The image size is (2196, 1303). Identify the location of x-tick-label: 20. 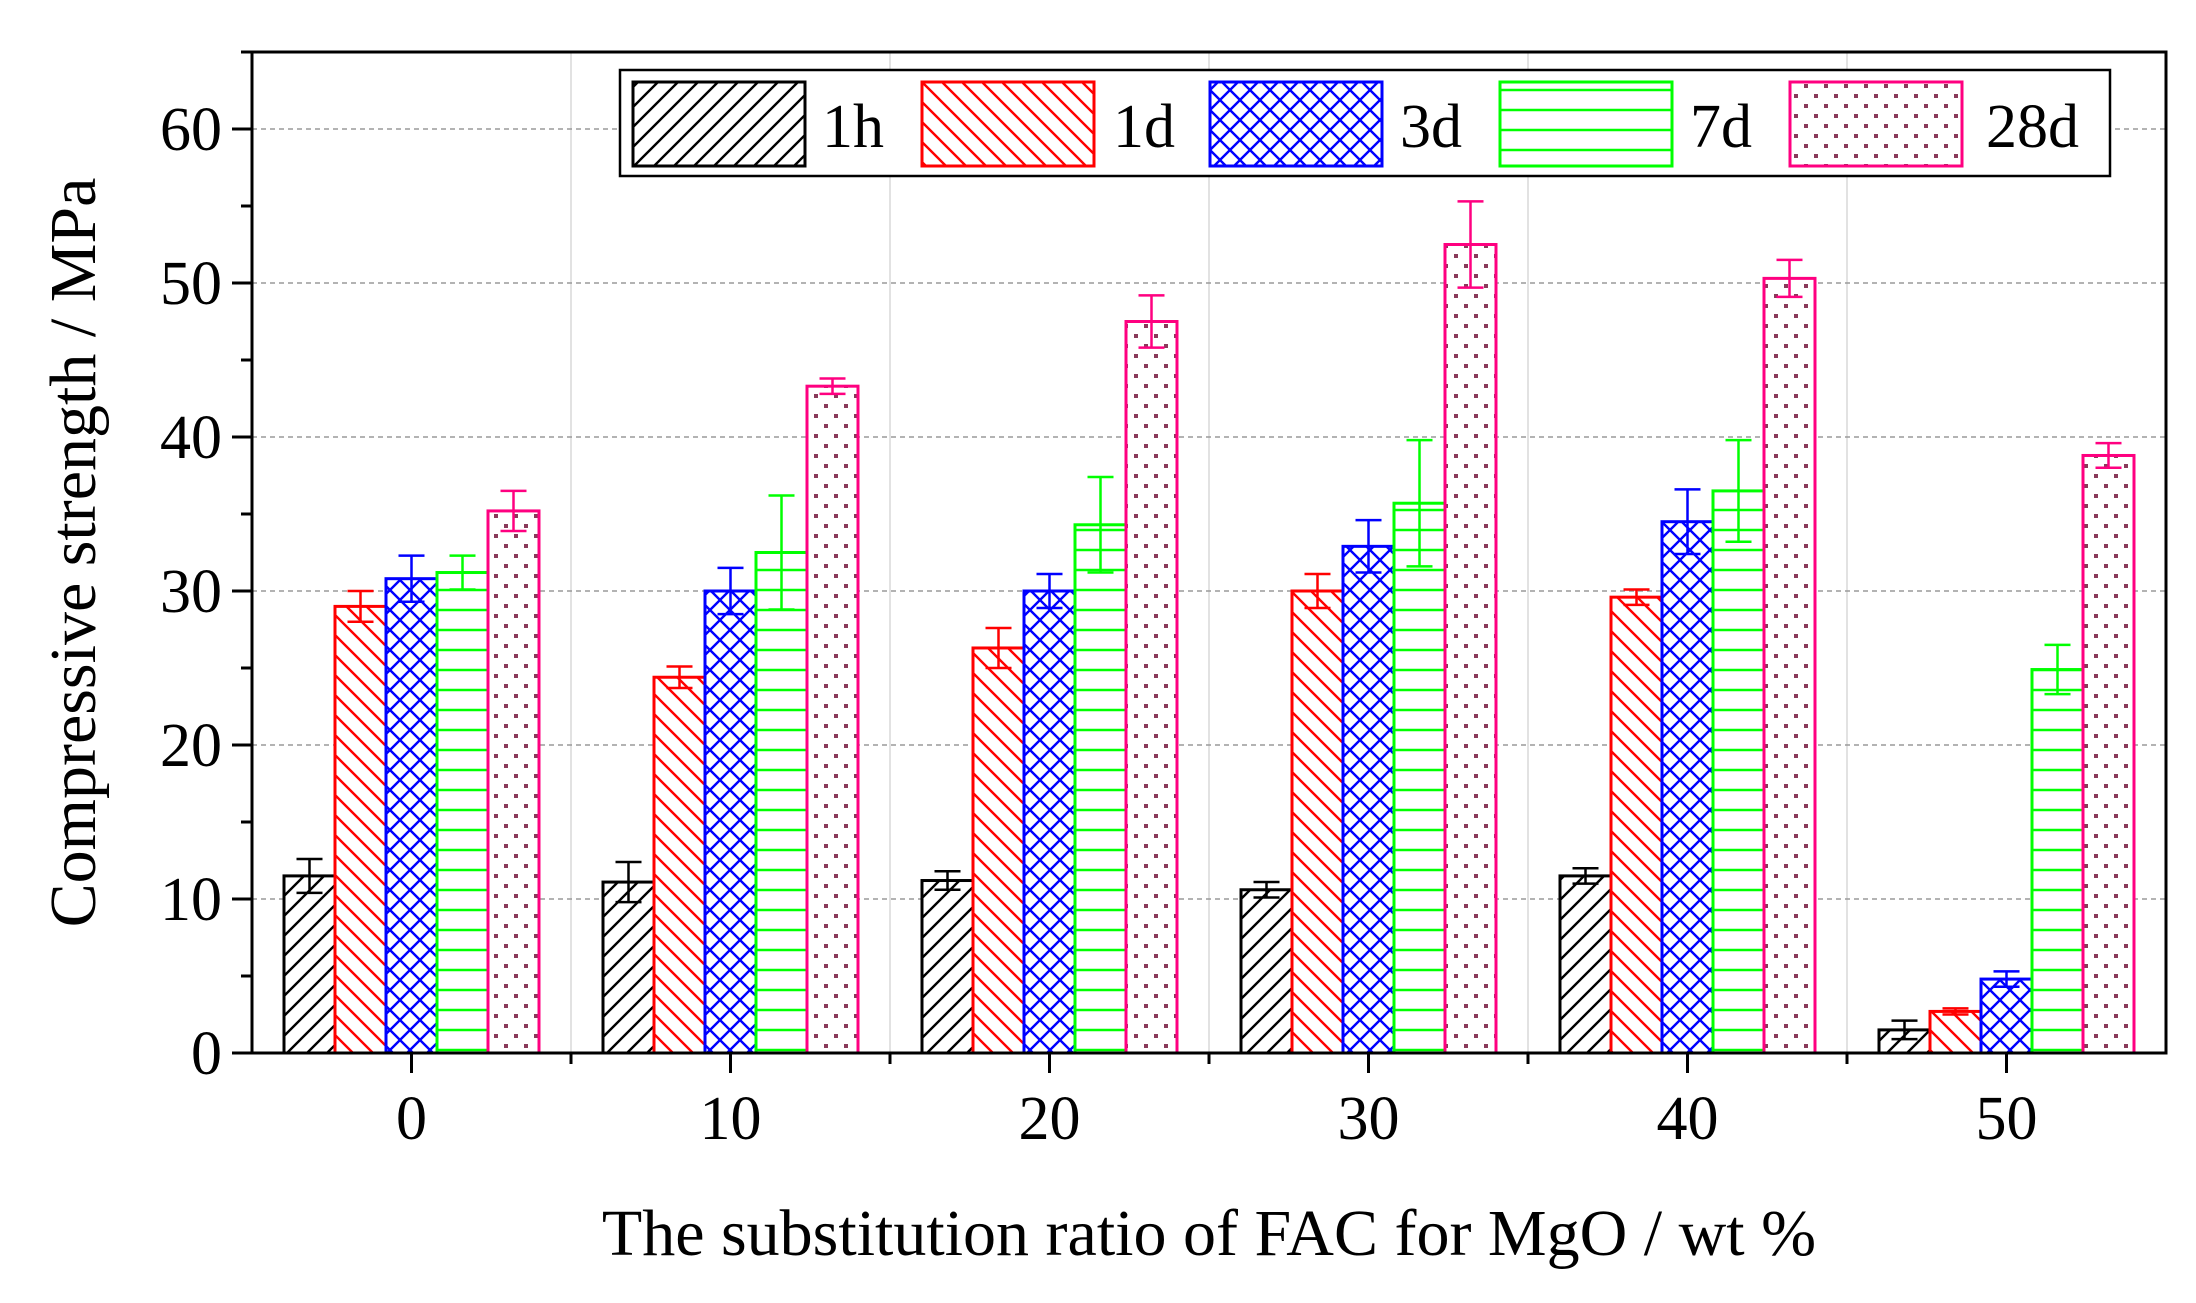
(1050, 1119).